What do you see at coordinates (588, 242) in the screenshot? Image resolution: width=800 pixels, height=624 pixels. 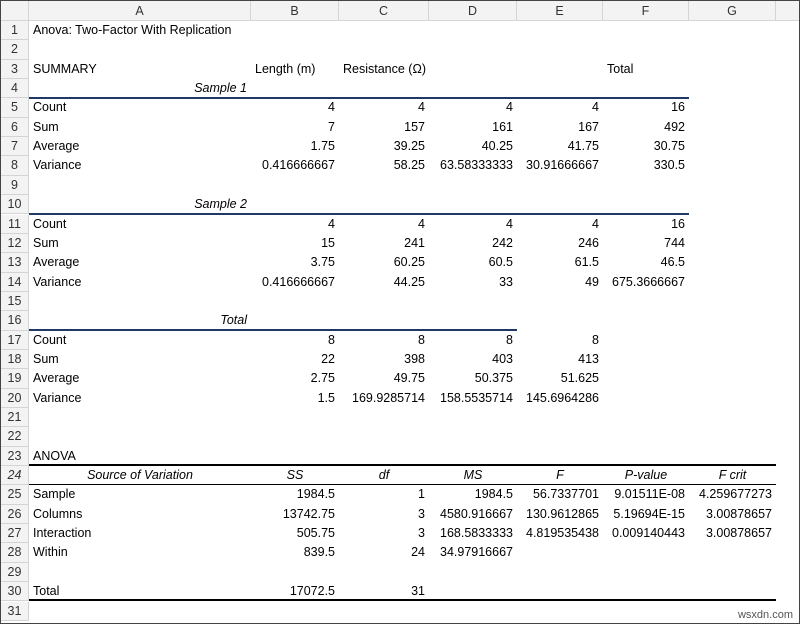 I see `cell: 246` at bounding box center [588, 242].